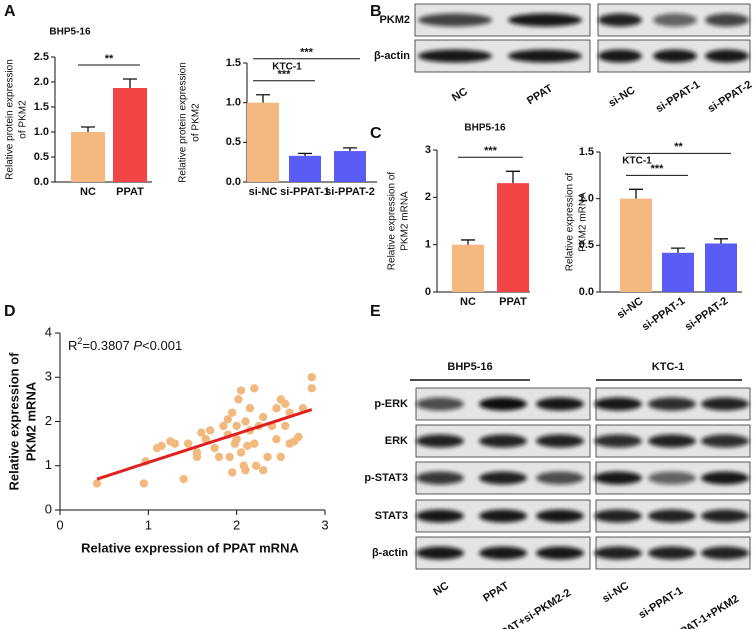 This screenshot has width=753, height=629. I want to click on row-label: STAT3, so click(391, 516).